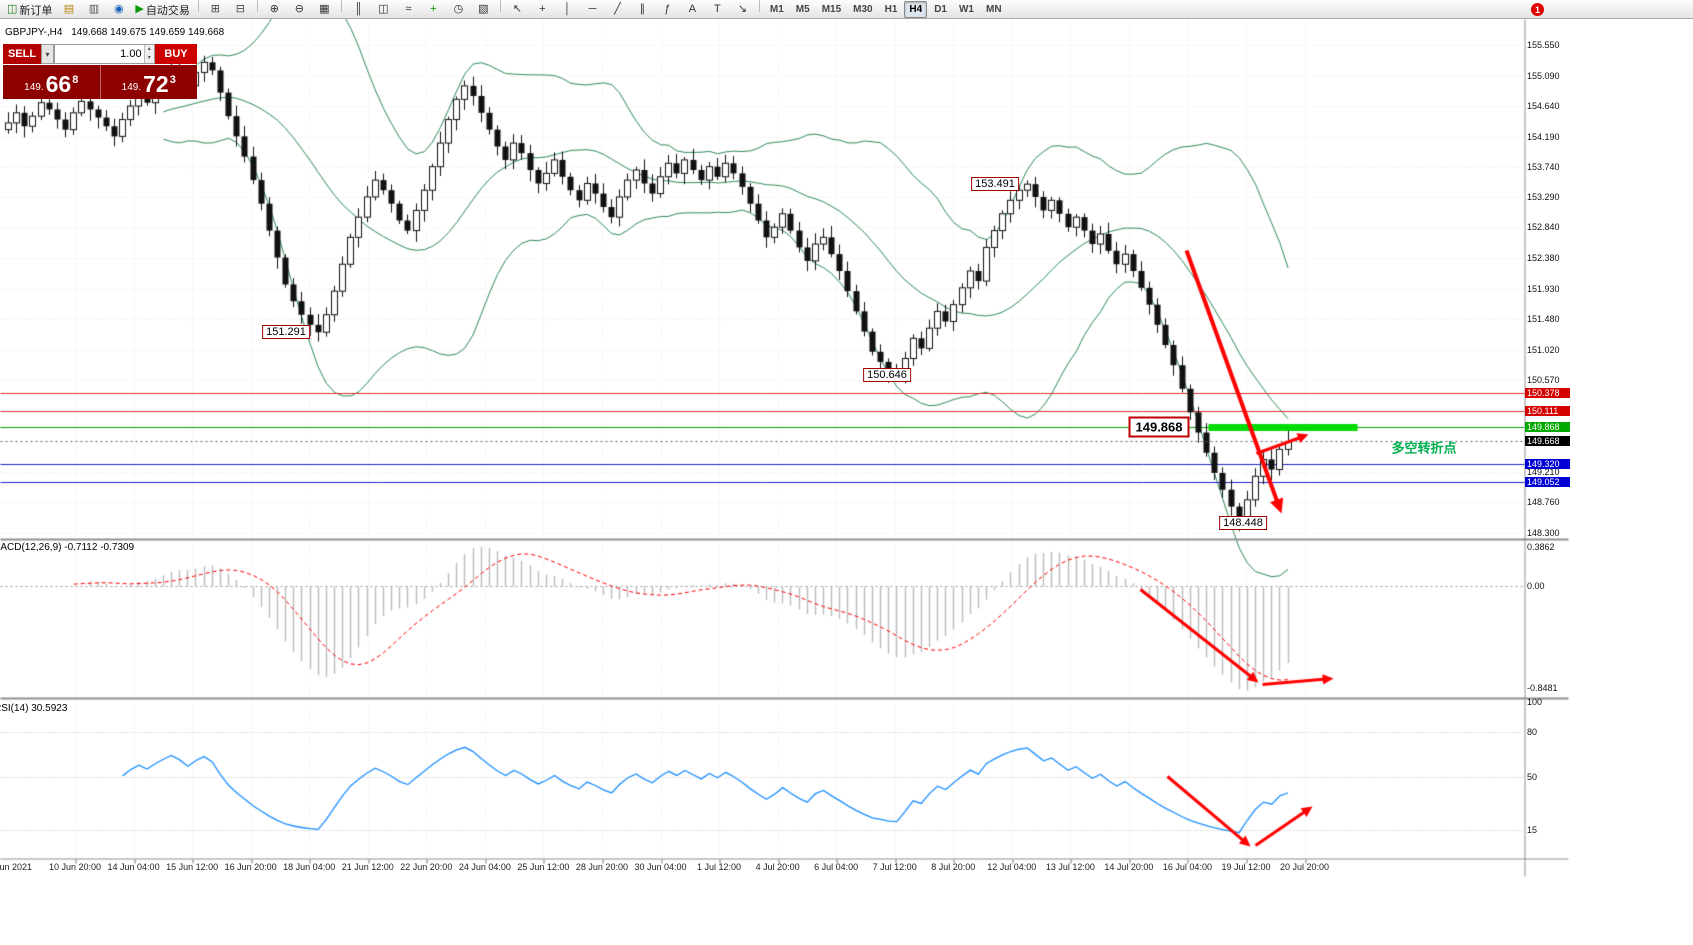 This screenshot has width=1693, height=945. Describe the element at coordinates (993, 9) in the screenshot. I see `timeframe-mn-button: MN` at that location.